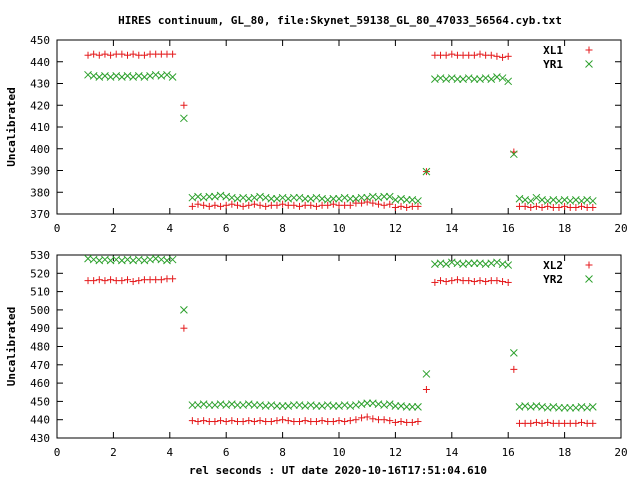 This screenshot has width=640, height=480. What do you see at coordinates (11, 346) in the screenshot?
I see `y-axis-label: Uncalibrated` at bounding box center [11, 346].